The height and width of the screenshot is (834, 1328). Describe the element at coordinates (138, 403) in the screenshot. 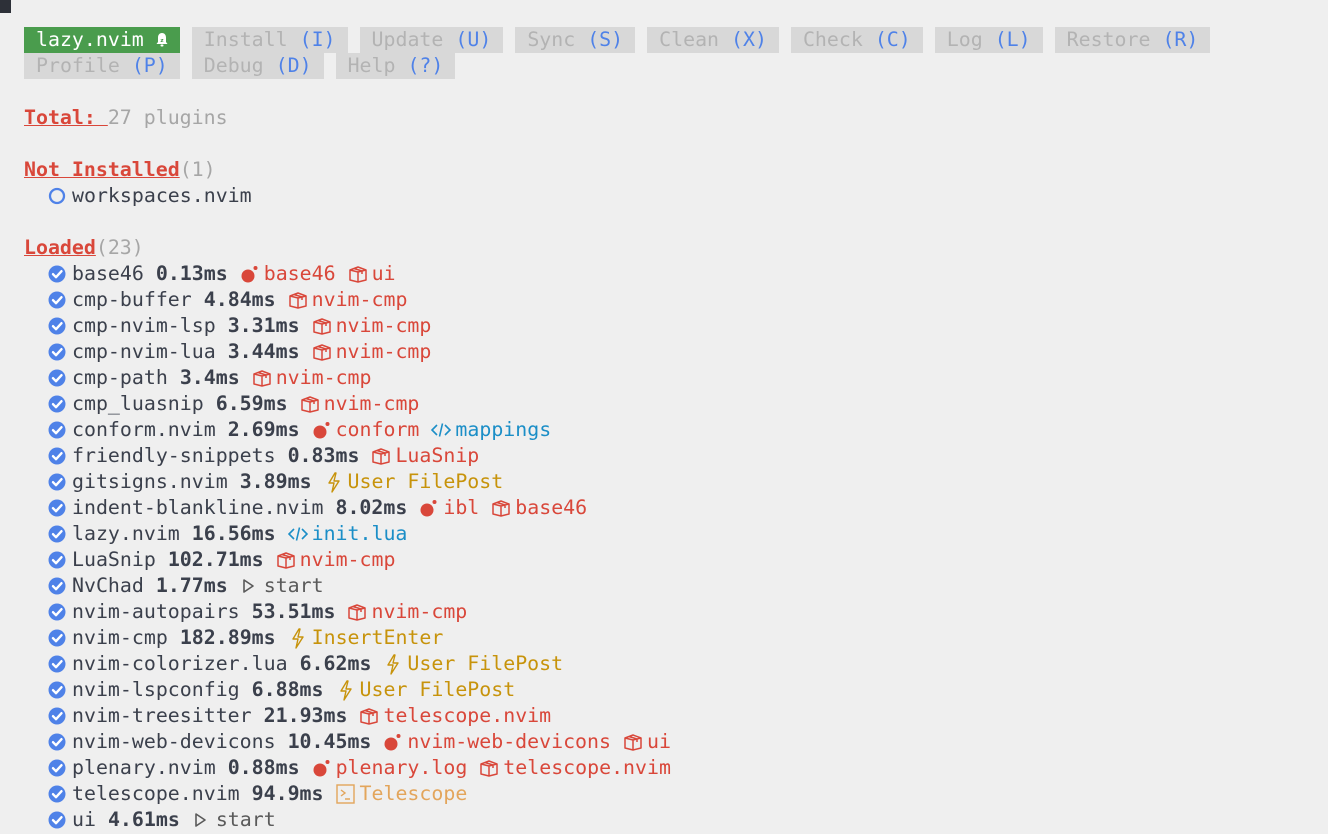

I see `plugin-name: cmp_luasnip` at that location.